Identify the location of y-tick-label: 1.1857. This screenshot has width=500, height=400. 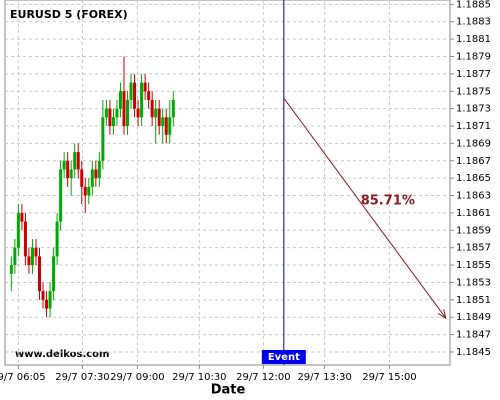
(473, 248).